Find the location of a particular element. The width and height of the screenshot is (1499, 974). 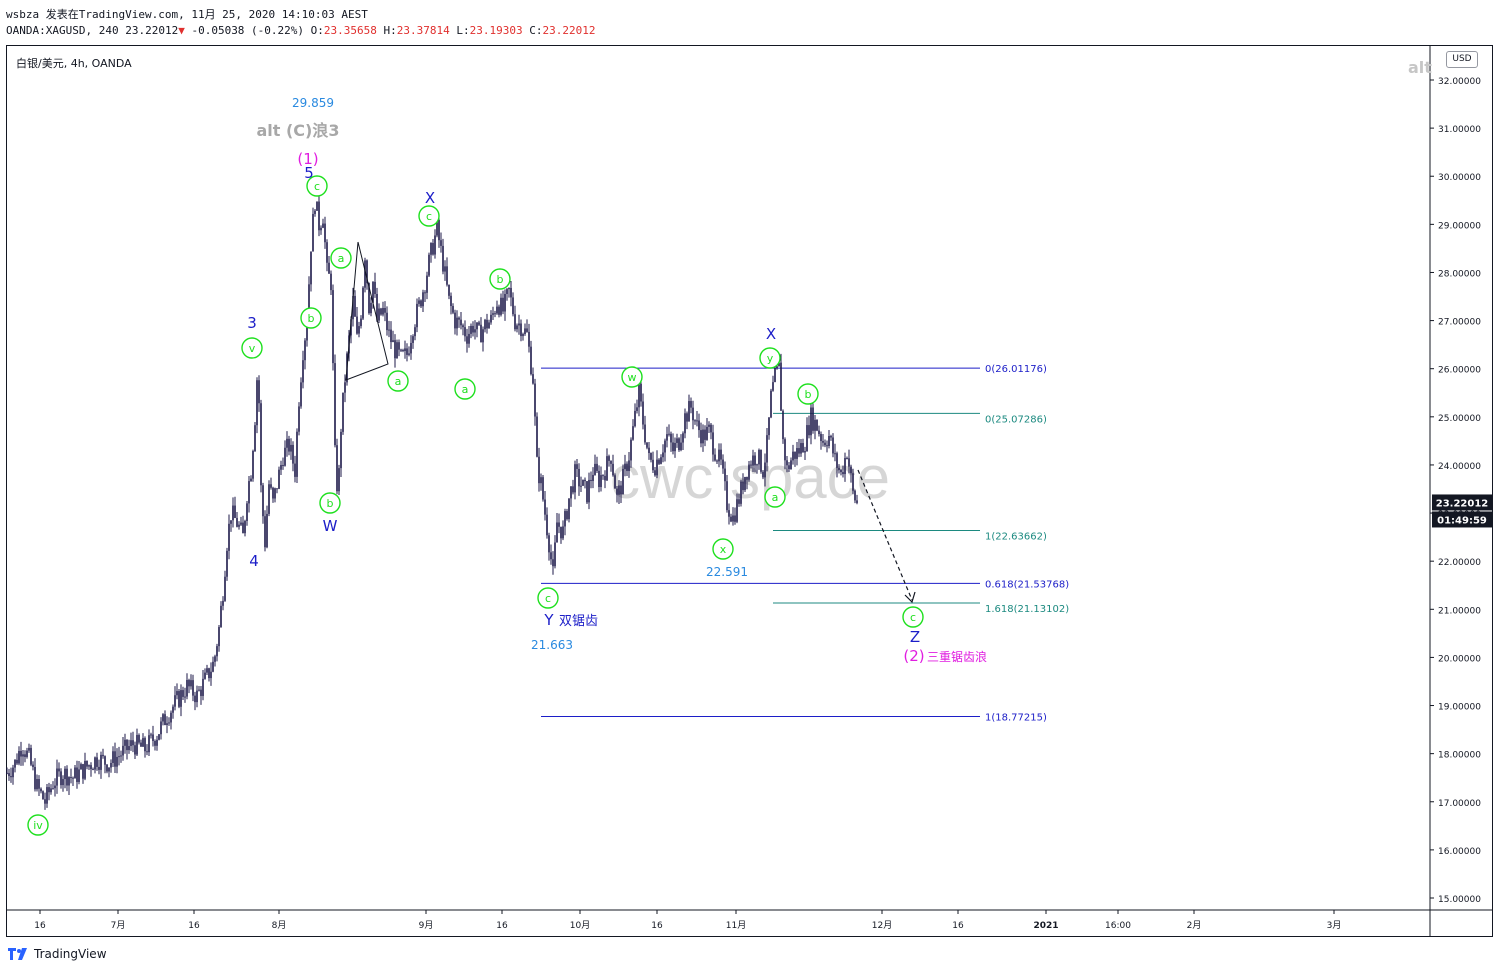

y-tick-label: 18.00000 is located at coordinates (1459, 756).